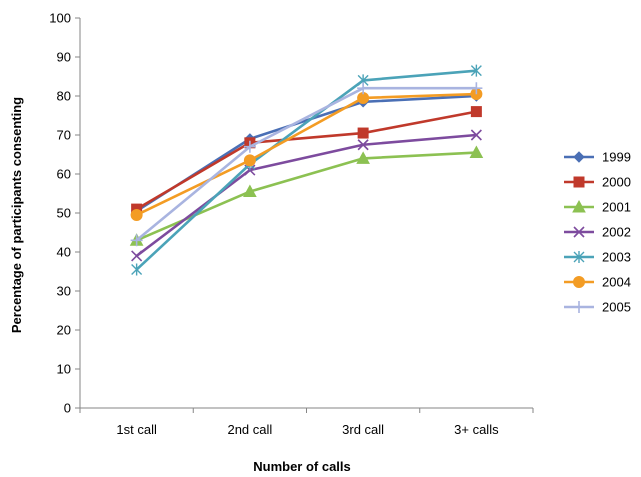  I want to click on legend-item: 2001, so click(597, 207).